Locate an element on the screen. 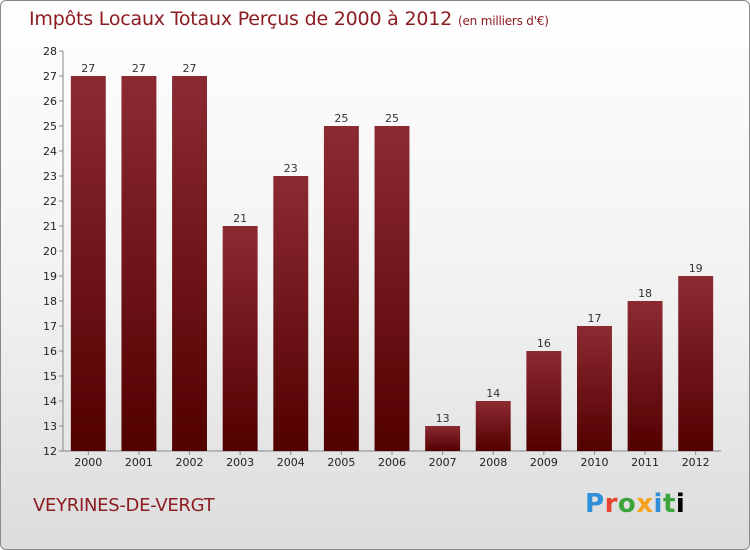 Image resolution: width=750 pixels, height=550 pixels. y-tick-label: 21 is located at coordinates (50, 226).